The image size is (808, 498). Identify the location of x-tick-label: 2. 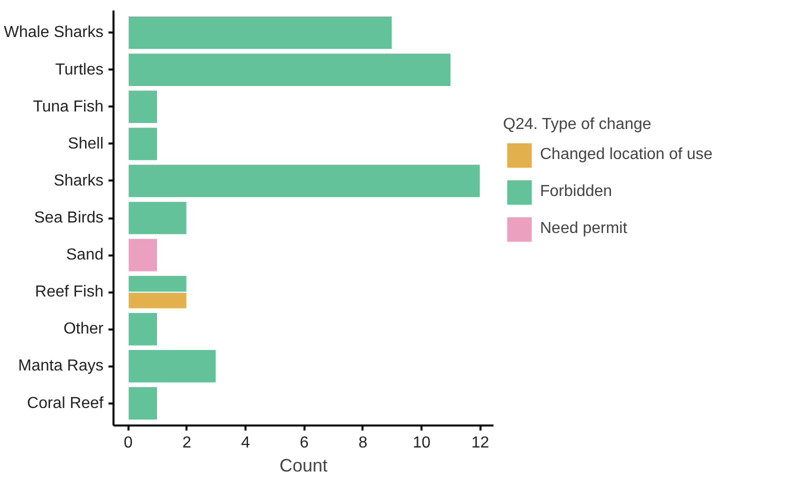
(187, 443).